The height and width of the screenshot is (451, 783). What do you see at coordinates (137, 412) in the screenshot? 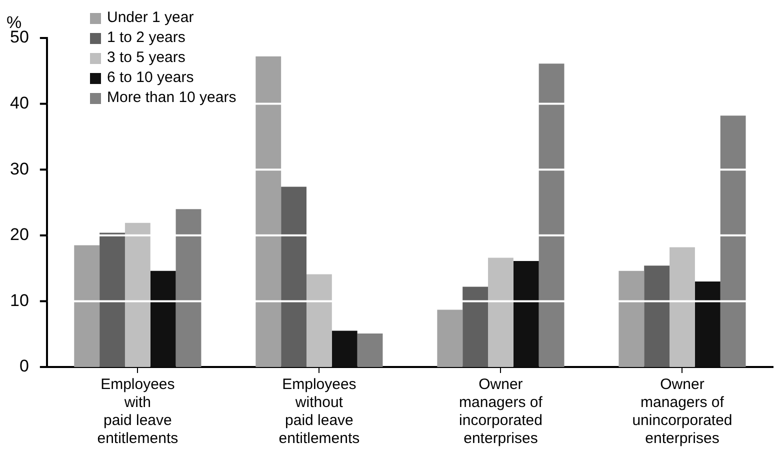
I see `x-tick-label: Employees with paid leave entitlements` at bounding box center [137, 412].